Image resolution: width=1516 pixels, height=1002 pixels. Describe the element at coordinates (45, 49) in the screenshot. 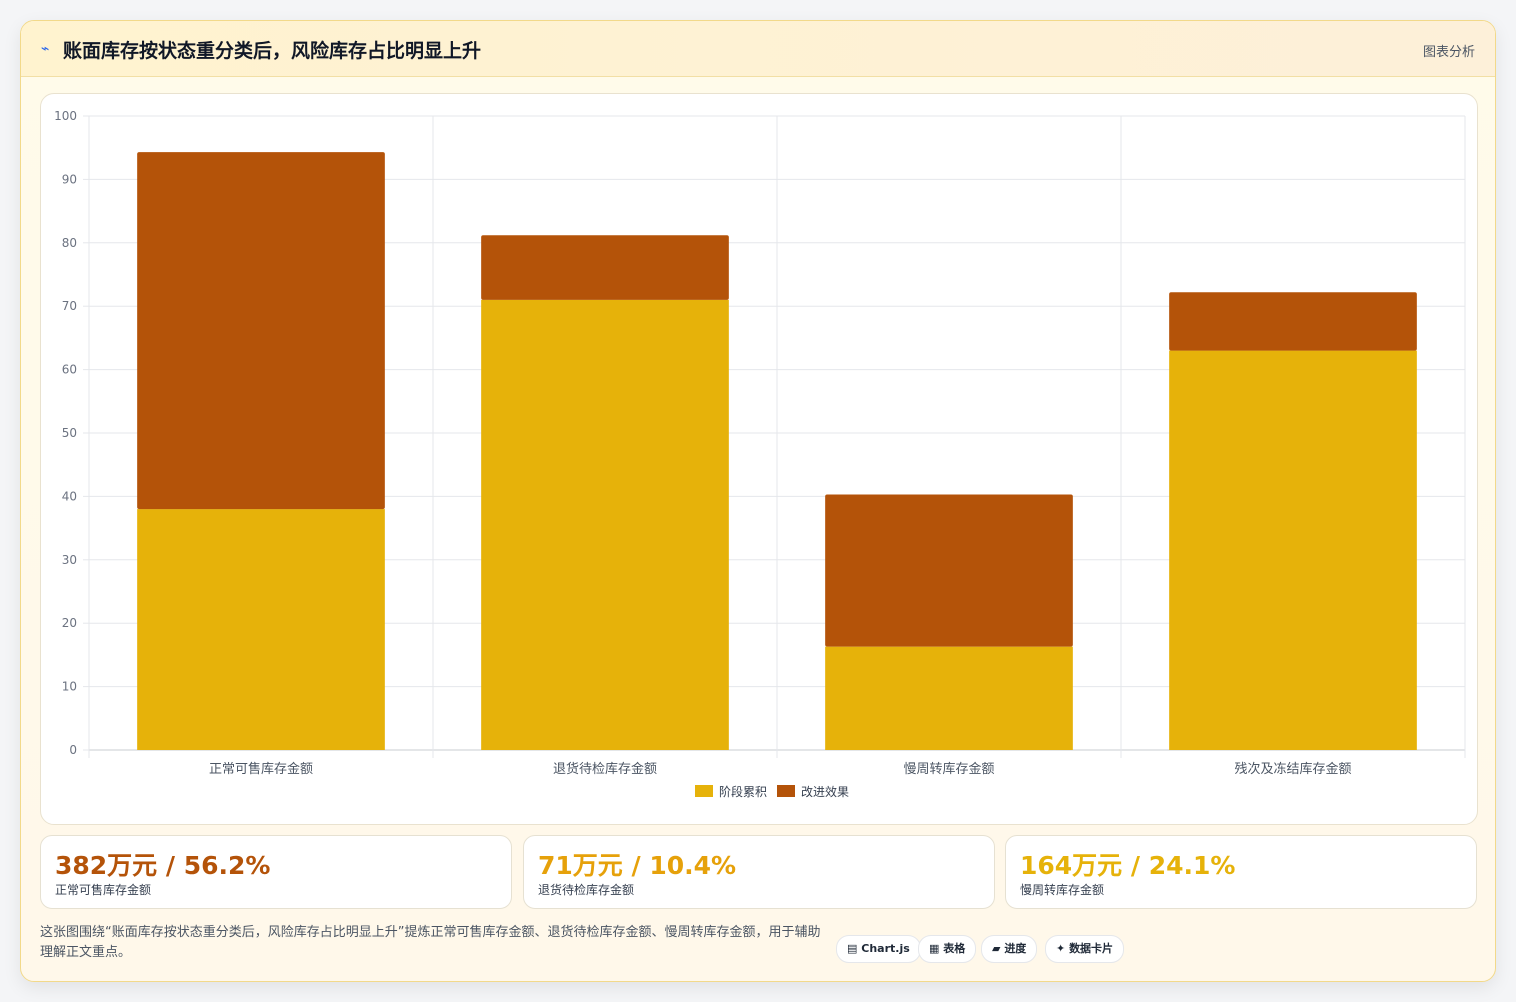

I see `chart-line-icon: ⌁` at that location.